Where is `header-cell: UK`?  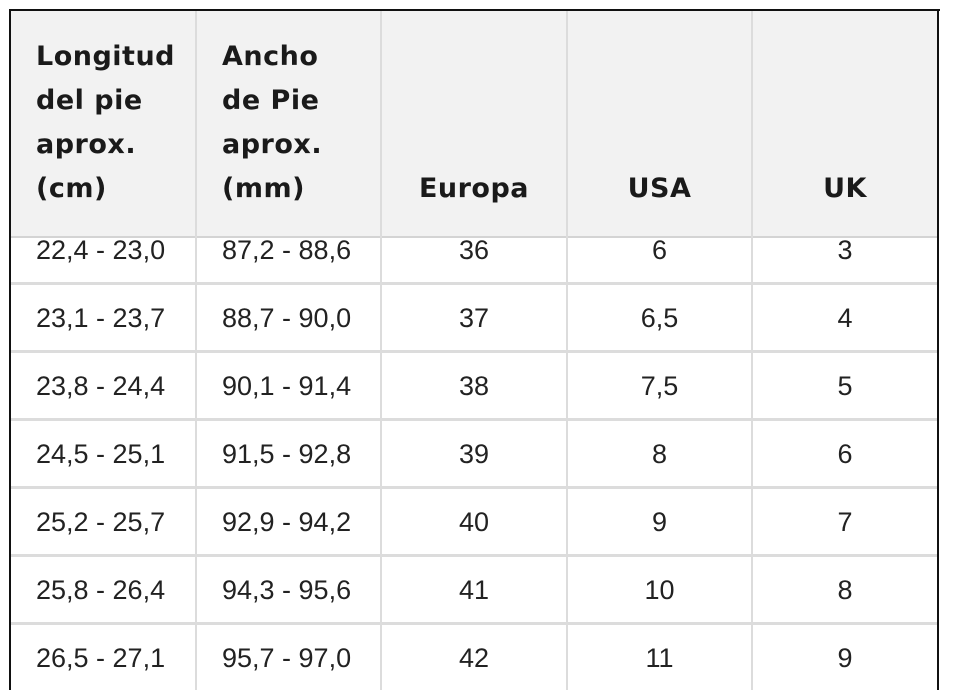 header-cell: UK is located at coordinates (845, 188).